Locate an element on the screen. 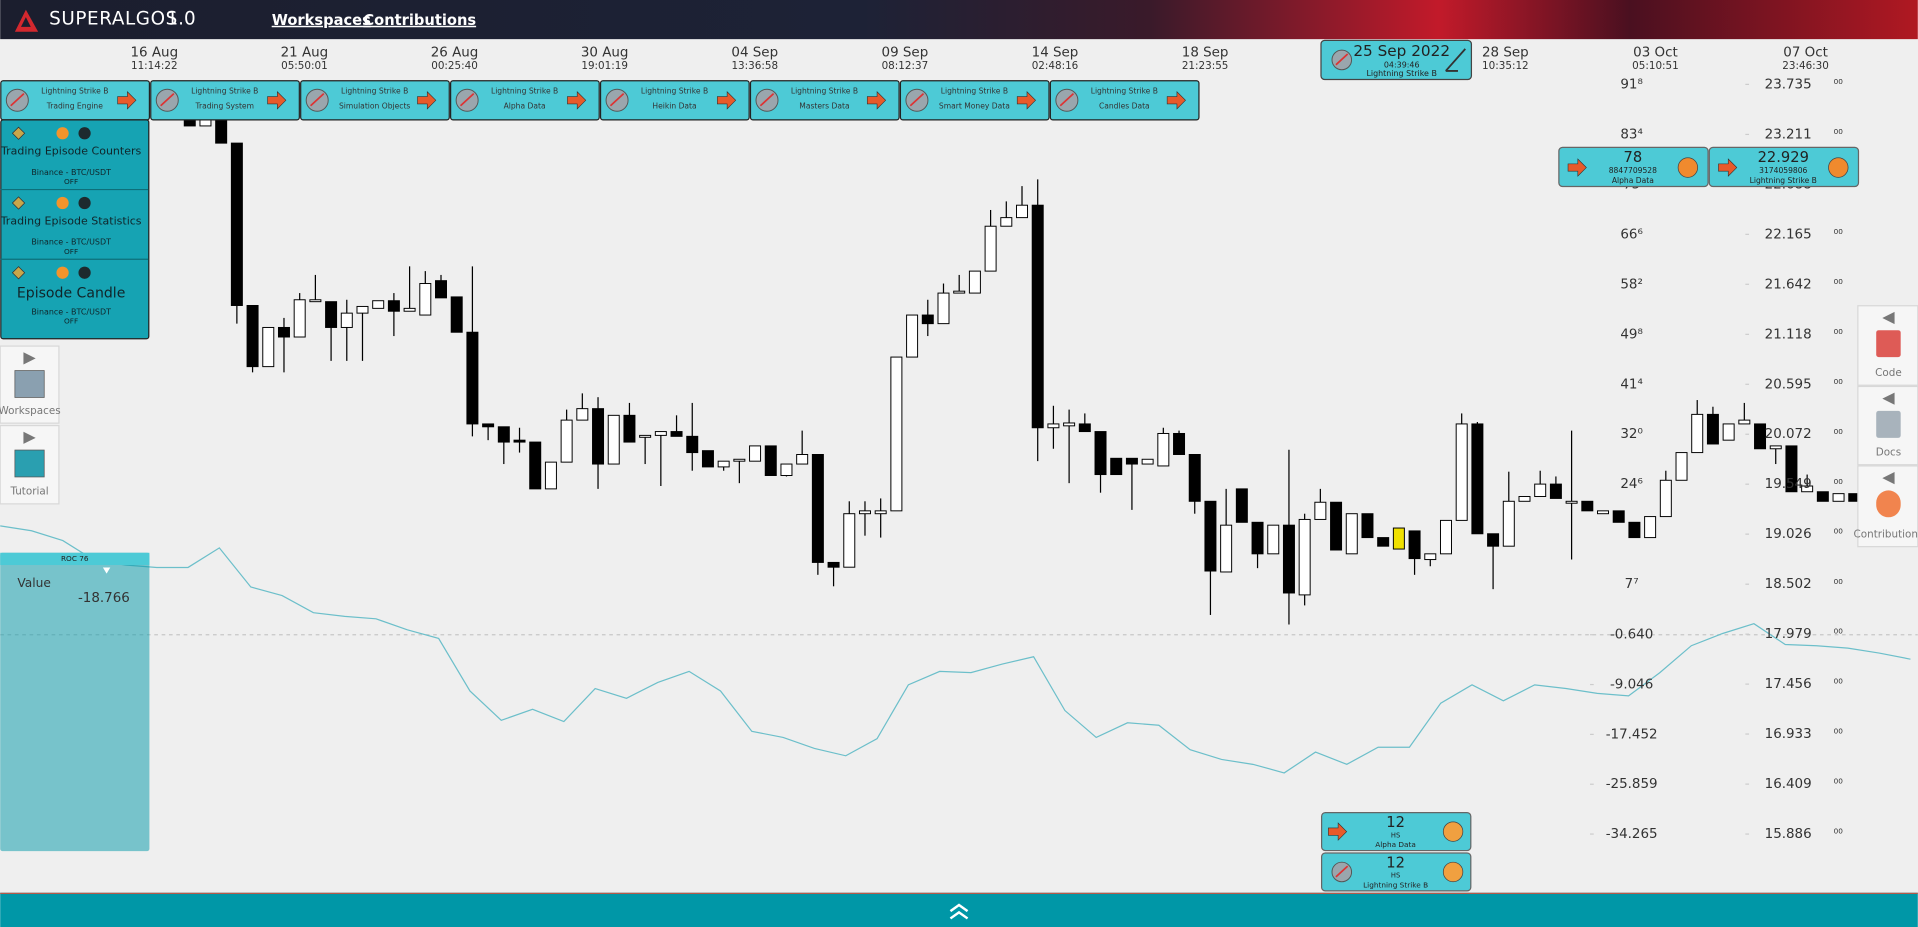 This screenshot has height=927, width=1918. hs-unit: HS is located at coordinates (1395, 876).